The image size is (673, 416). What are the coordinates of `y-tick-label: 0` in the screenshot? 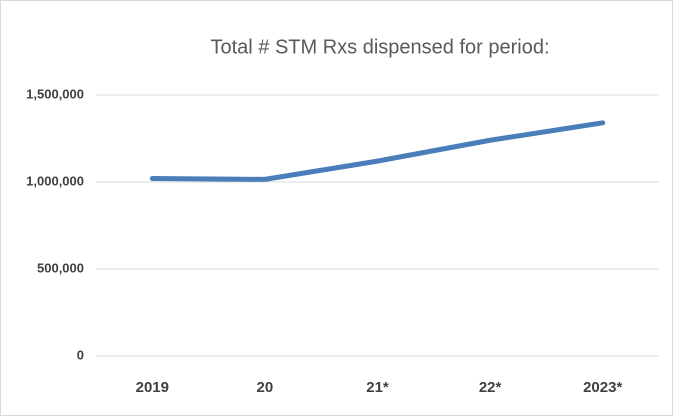 It's located at (80, 354).